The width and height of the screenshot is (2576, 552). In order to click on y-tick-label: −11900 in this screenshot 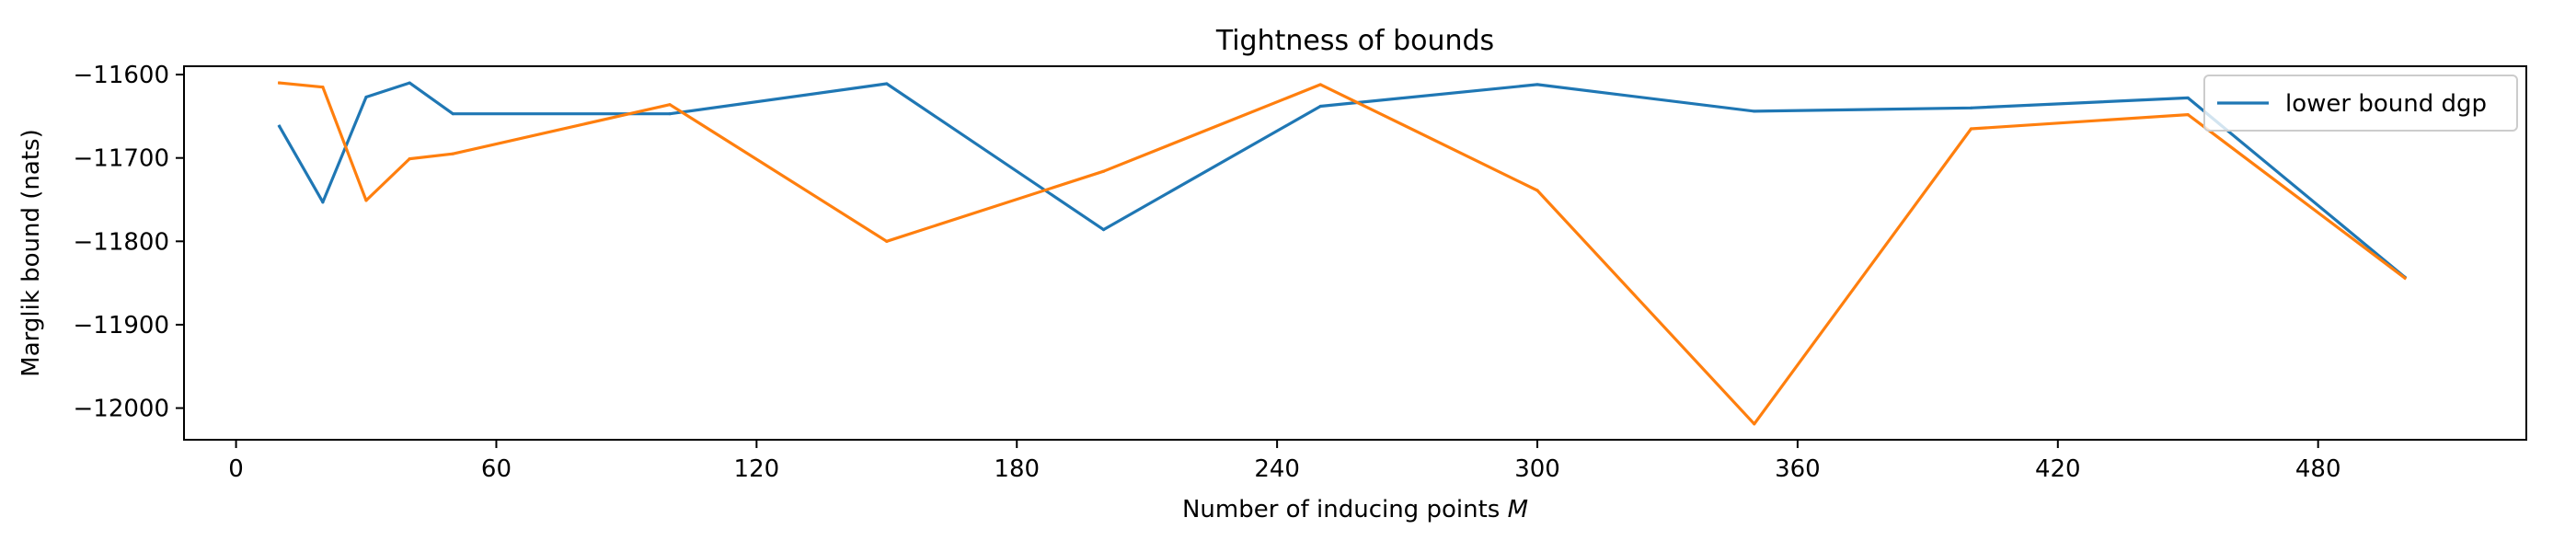, I will do `click(122, 325)`.